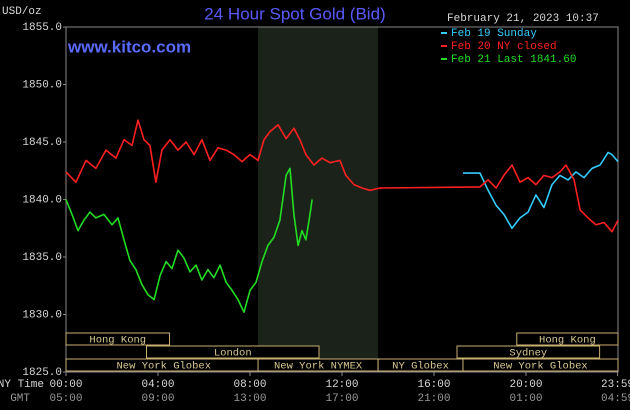 The image size is (630, 410). I want to click on session-label: London, so click(233, 353).